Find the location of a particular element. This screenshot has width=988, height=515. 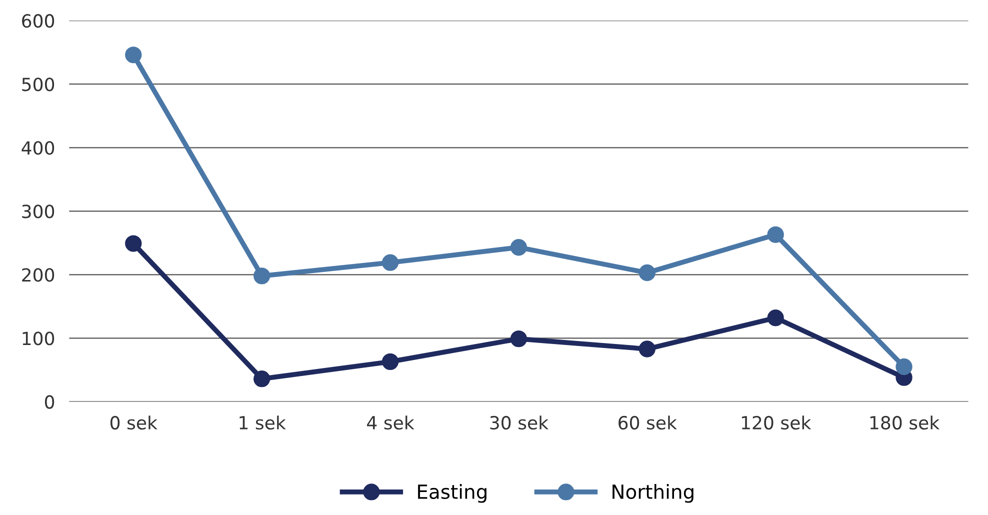

y-tick-label: 300 is located at coordinates (38, 211).